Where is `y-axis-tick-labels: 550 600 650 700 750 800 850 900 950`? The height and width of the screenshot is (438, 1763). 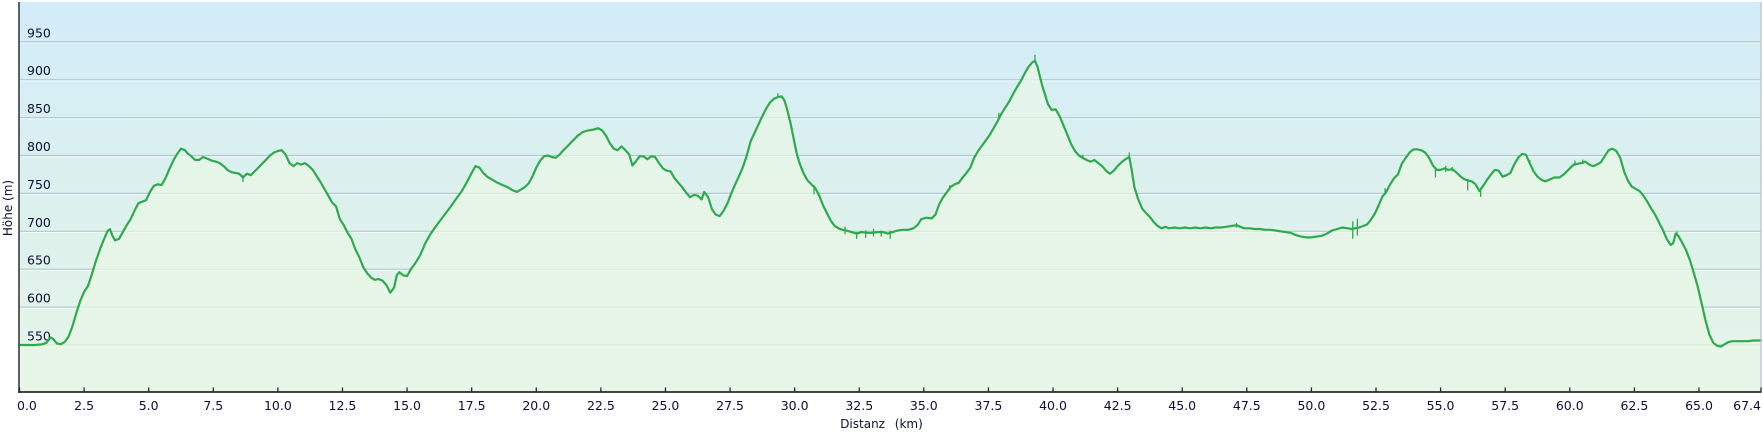
y-axis-tick-labels: 550 600 650 700 750 800 850 900 950 is located at coordinates (39, 184).